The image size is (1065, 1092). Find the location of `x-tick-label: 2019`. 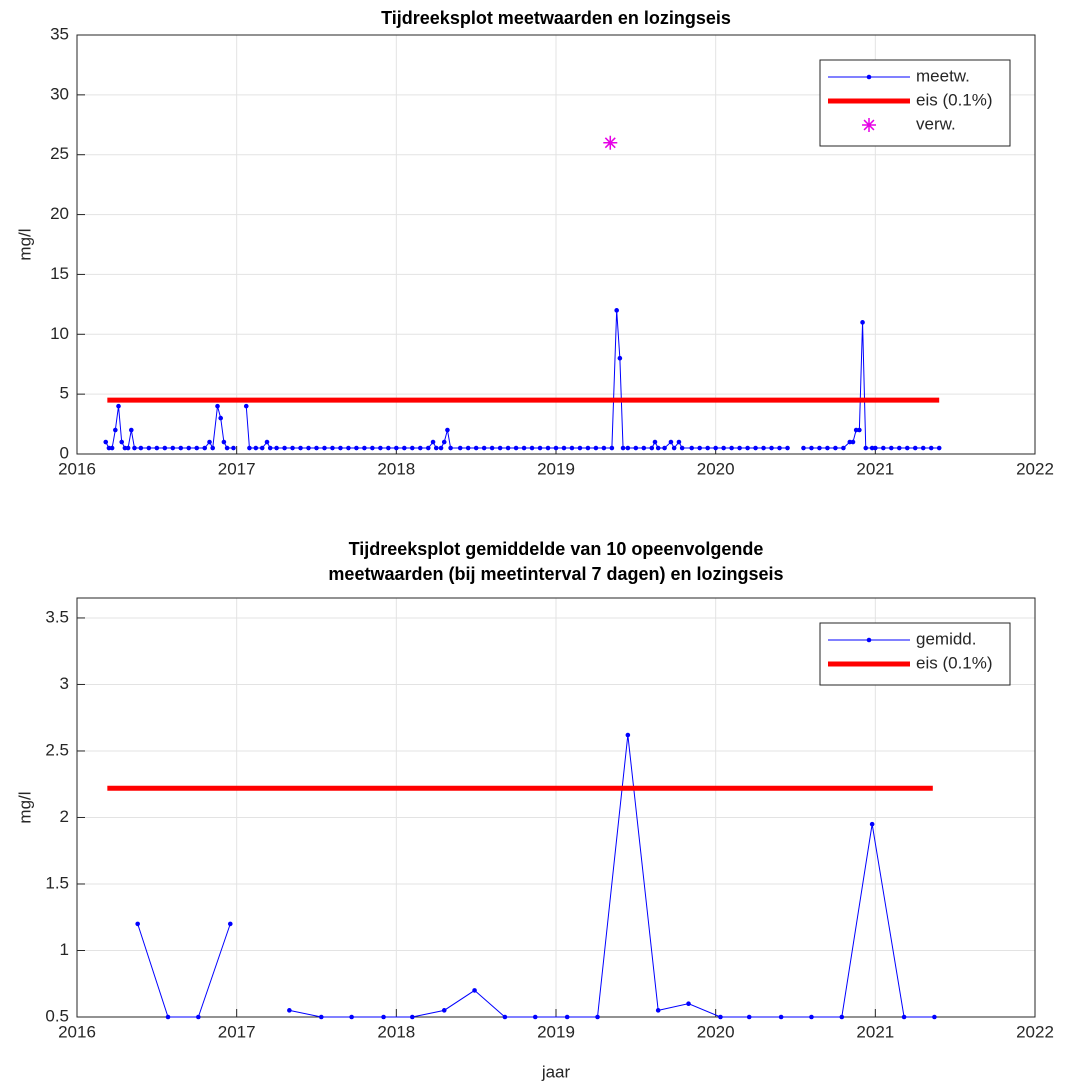

x-tick-label: 2019 is located at coordinates (556, 468).